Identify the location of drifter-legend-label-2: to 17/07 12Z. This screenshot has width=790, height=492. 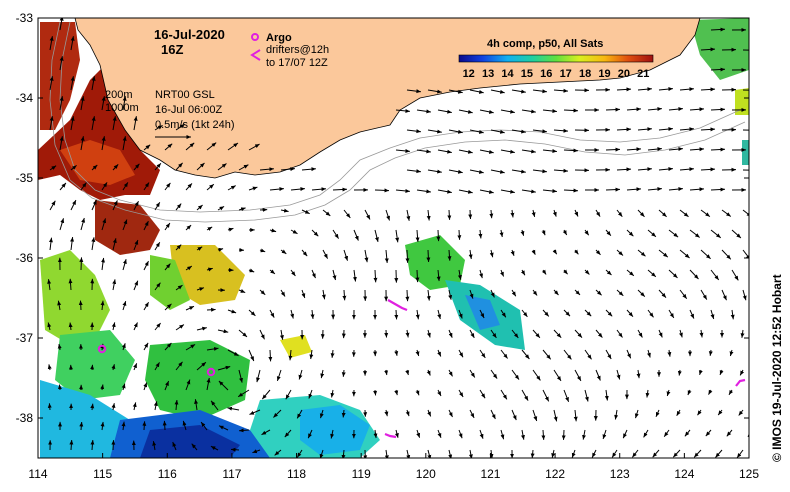
(297, 63).